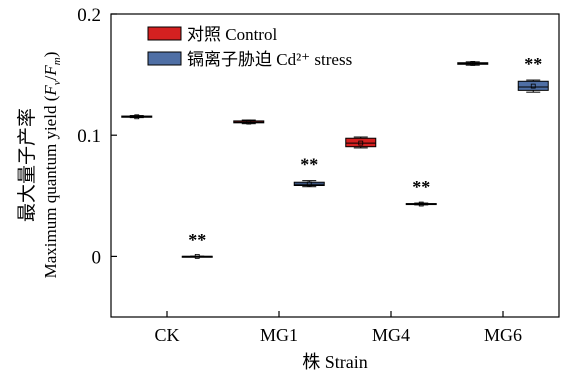  What do you see at coordinates (164, 58) in the screenshot?
I see `legend-swatch-cd-stress` at bounding box center [164, 58].